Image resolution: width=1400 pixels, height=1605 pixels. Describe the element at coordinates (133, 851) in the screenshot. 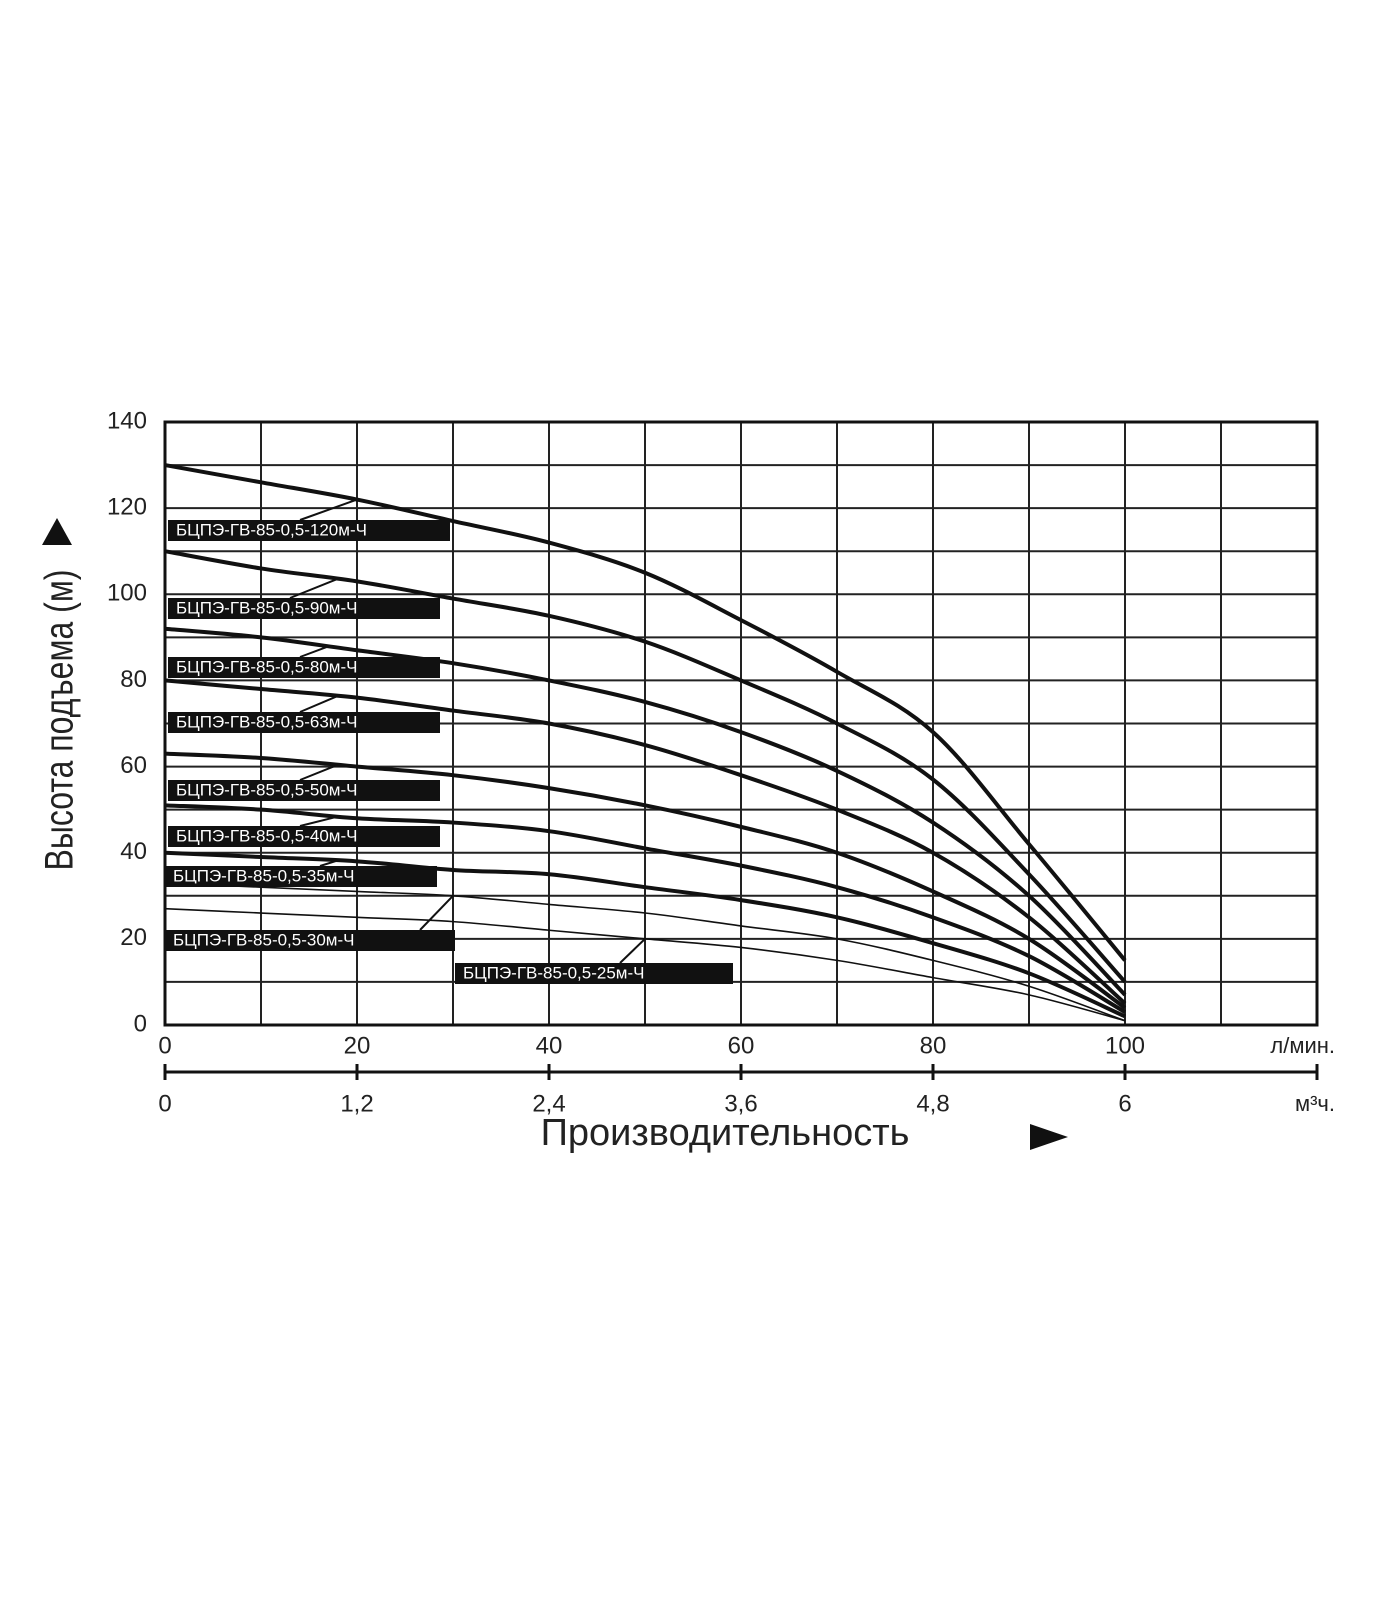

I see `y-tick-label: 40` at that location.